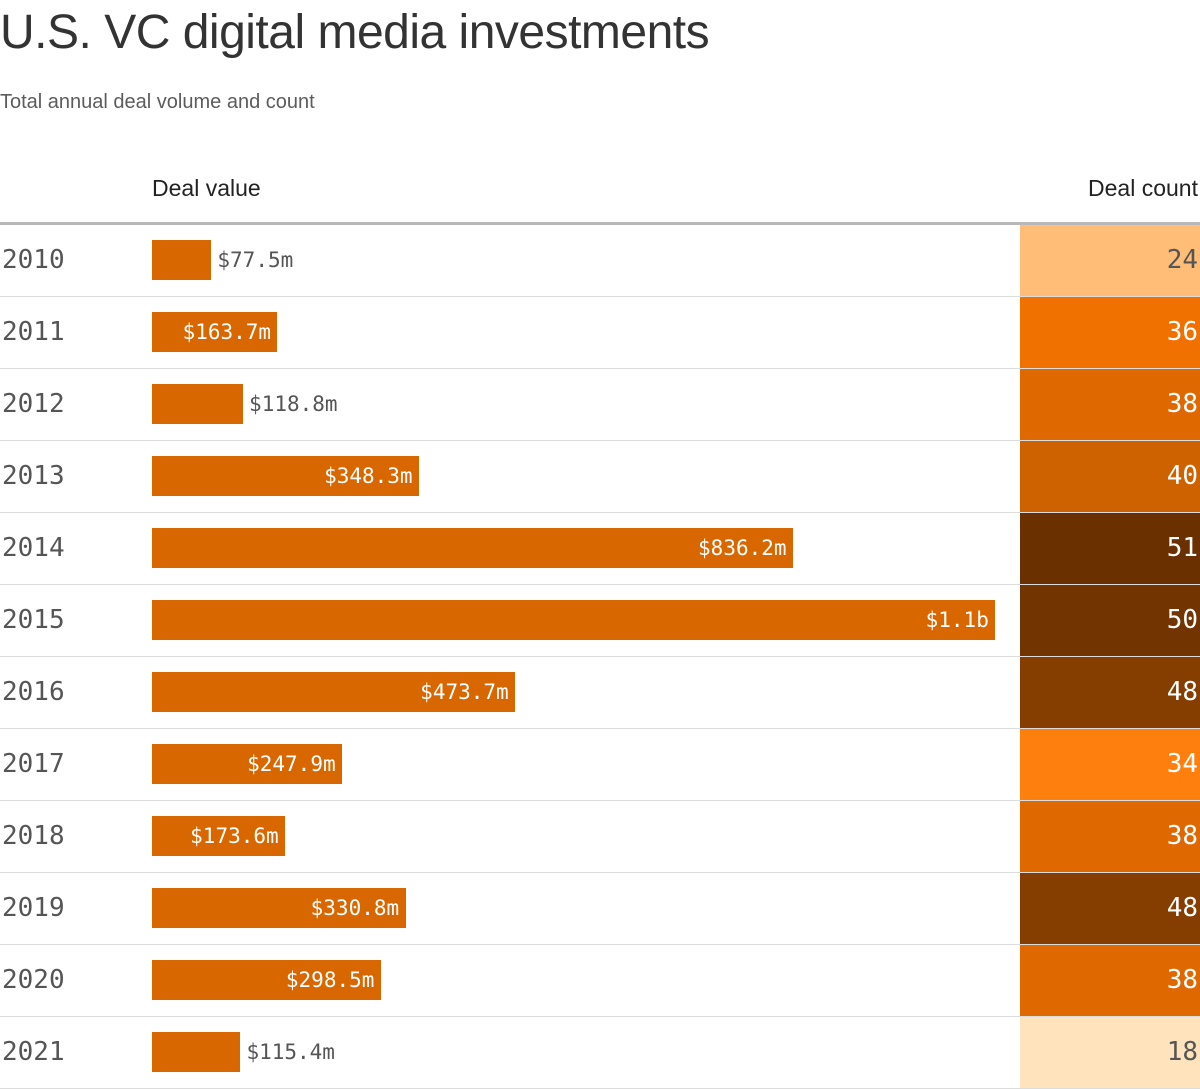 The height and width of the screenshot is (1089, 1200). Describe the element at coordinates (33, 764) in the screenshot. I see `year-label: 2017` at that location.